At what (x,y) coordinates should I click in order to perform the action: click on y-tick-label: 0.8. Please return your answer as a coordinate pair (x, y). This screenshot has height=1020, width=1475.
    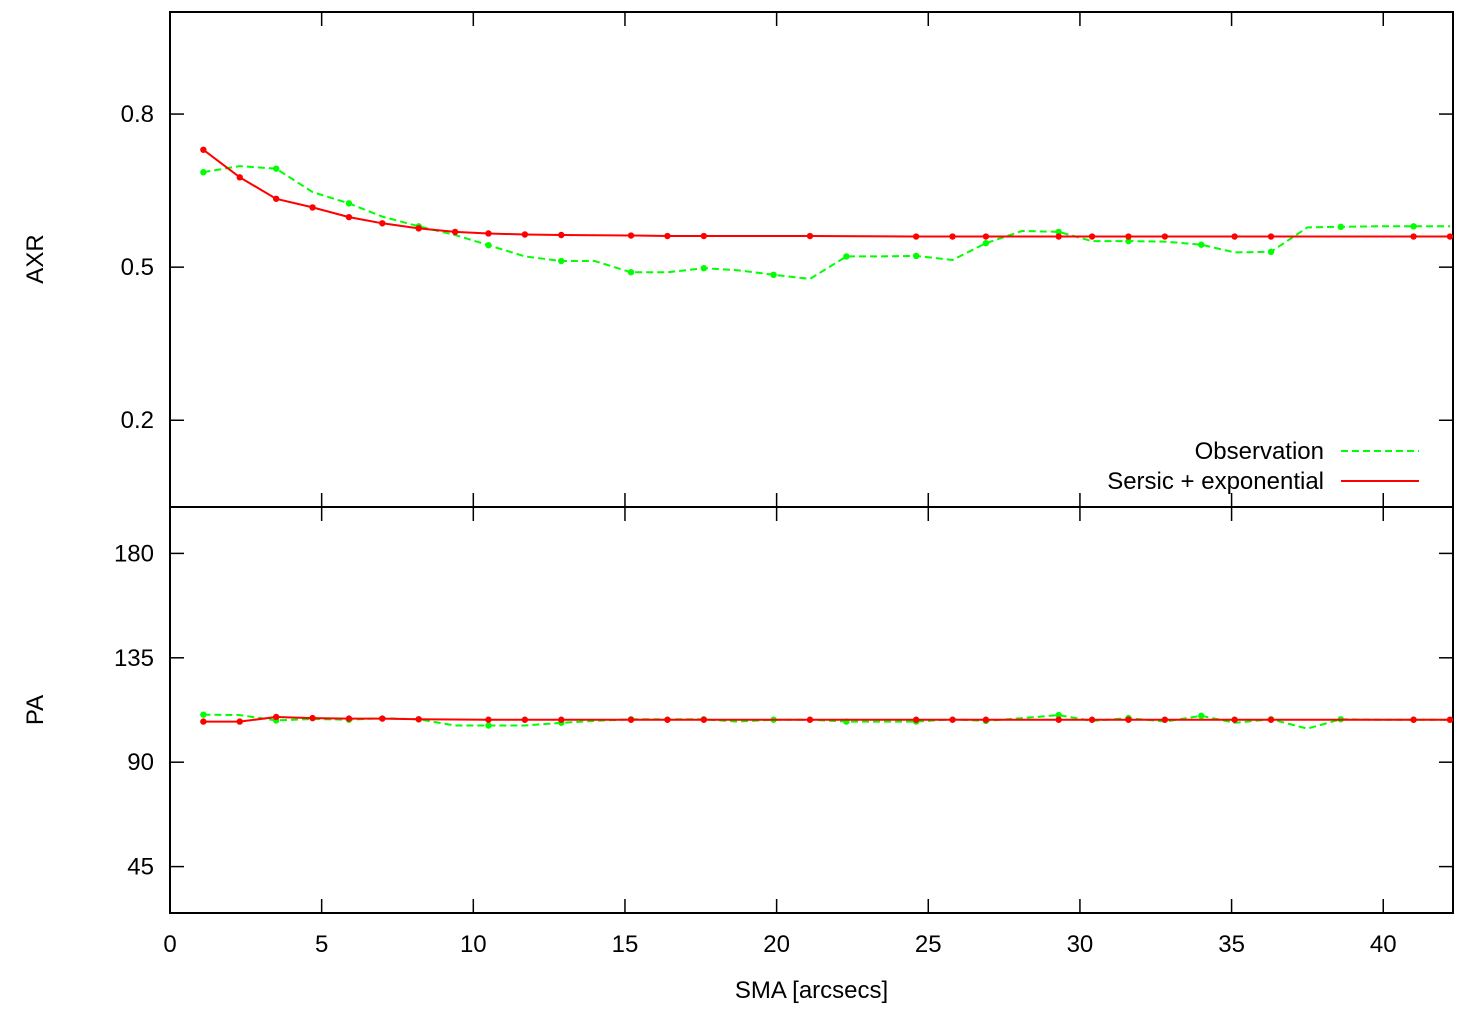
    Looking at the image, I should click on (137, 114).